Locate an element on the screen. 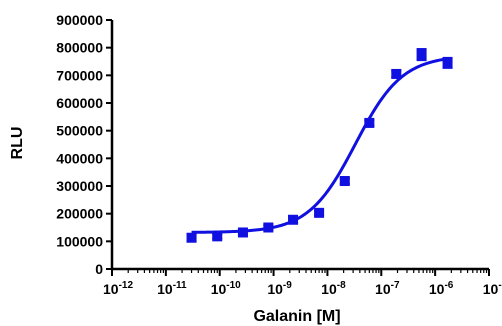 This screenshot has height=326, width=502. x-tick-label: 10⁻¹¹ is located at coordinates (172, 288).